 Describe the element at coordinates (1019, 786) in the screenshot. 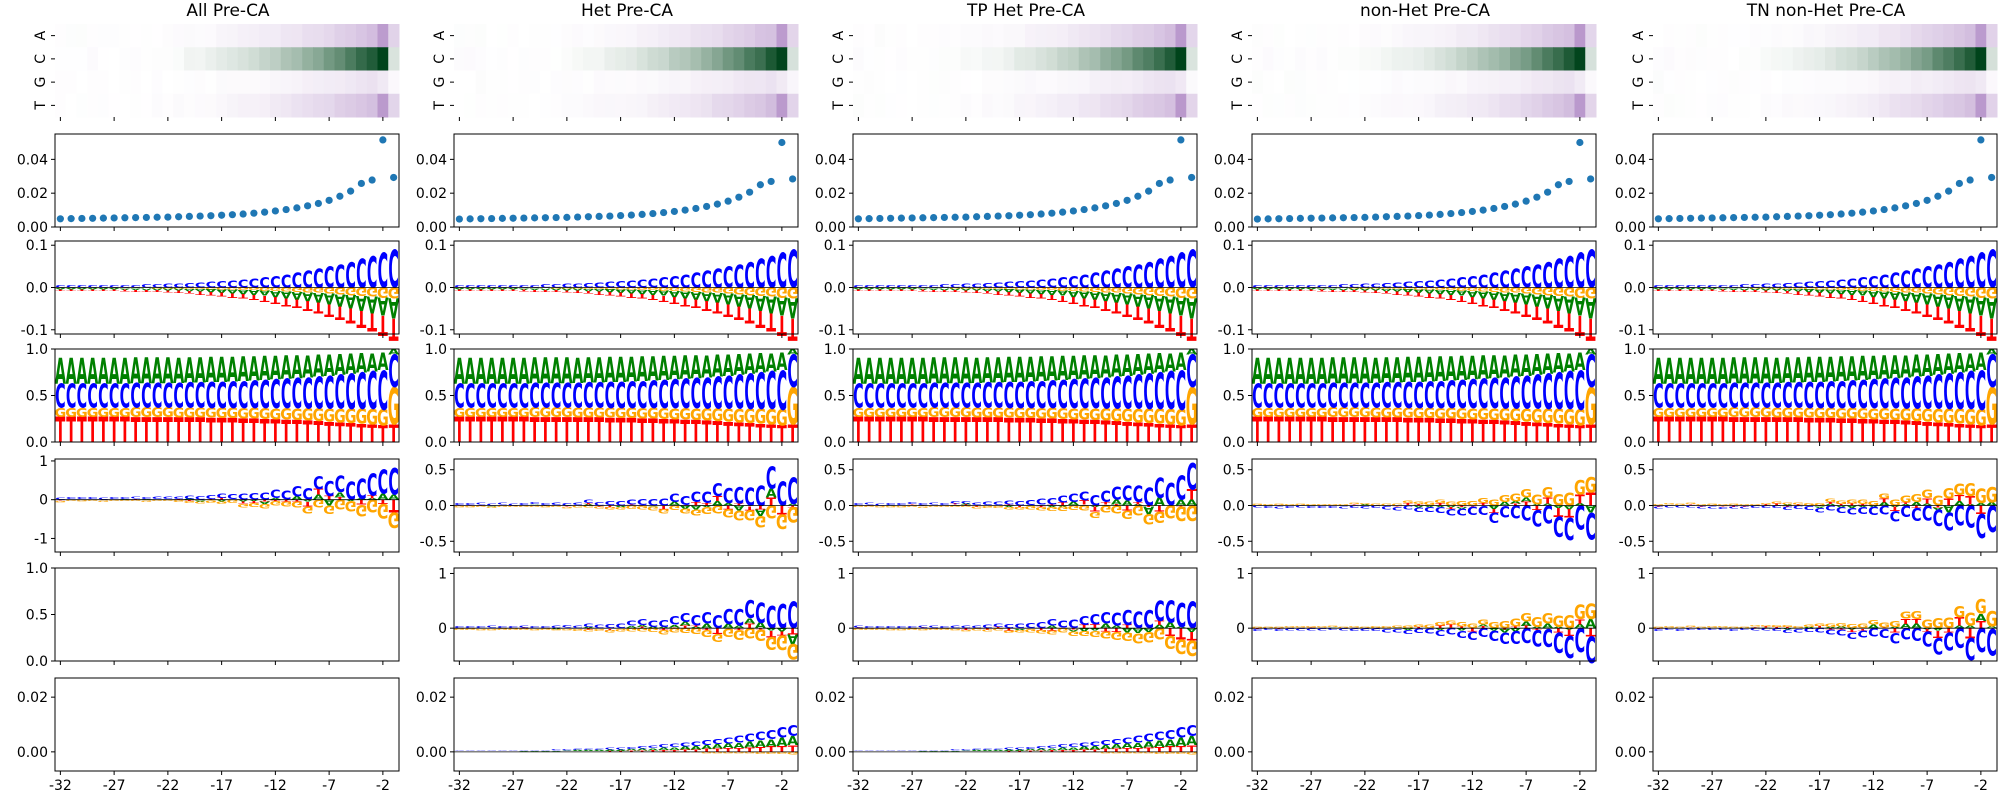

I see `x-tick-label: -17` at that location.